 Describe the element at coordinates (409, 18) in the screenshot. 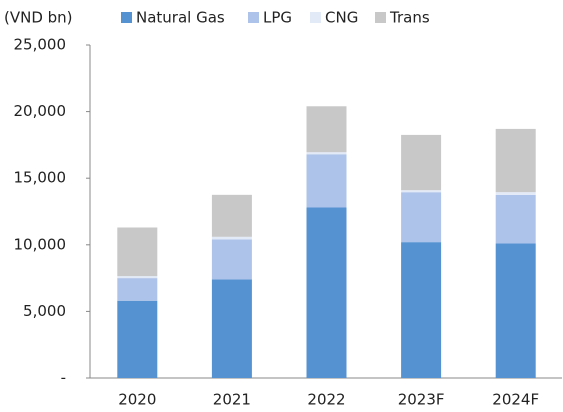

I see `legend-label: Trans` at that location.